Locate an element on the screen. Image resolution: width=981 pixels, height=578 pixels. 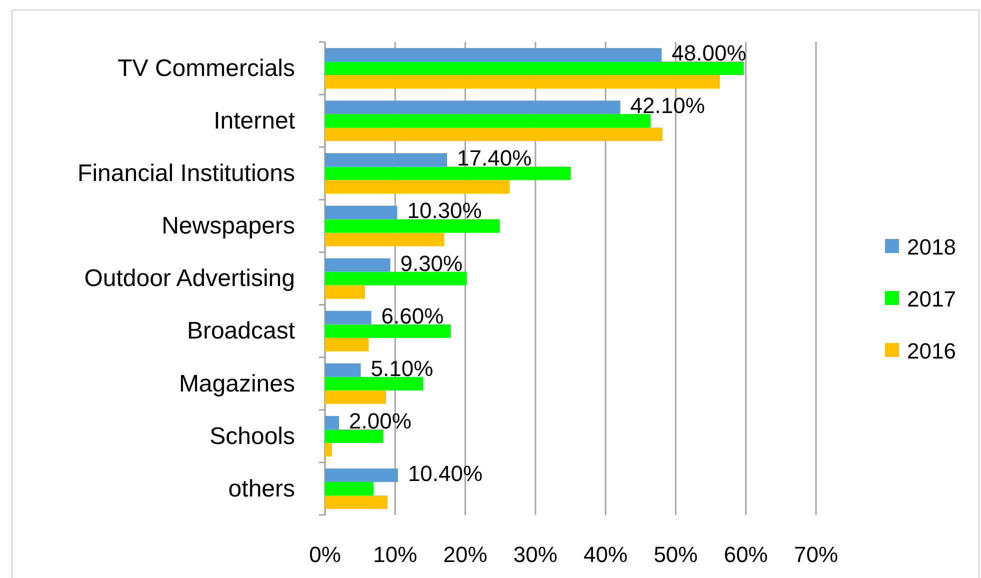
x-tick-label: 30% is located at coordinates (535, 554).